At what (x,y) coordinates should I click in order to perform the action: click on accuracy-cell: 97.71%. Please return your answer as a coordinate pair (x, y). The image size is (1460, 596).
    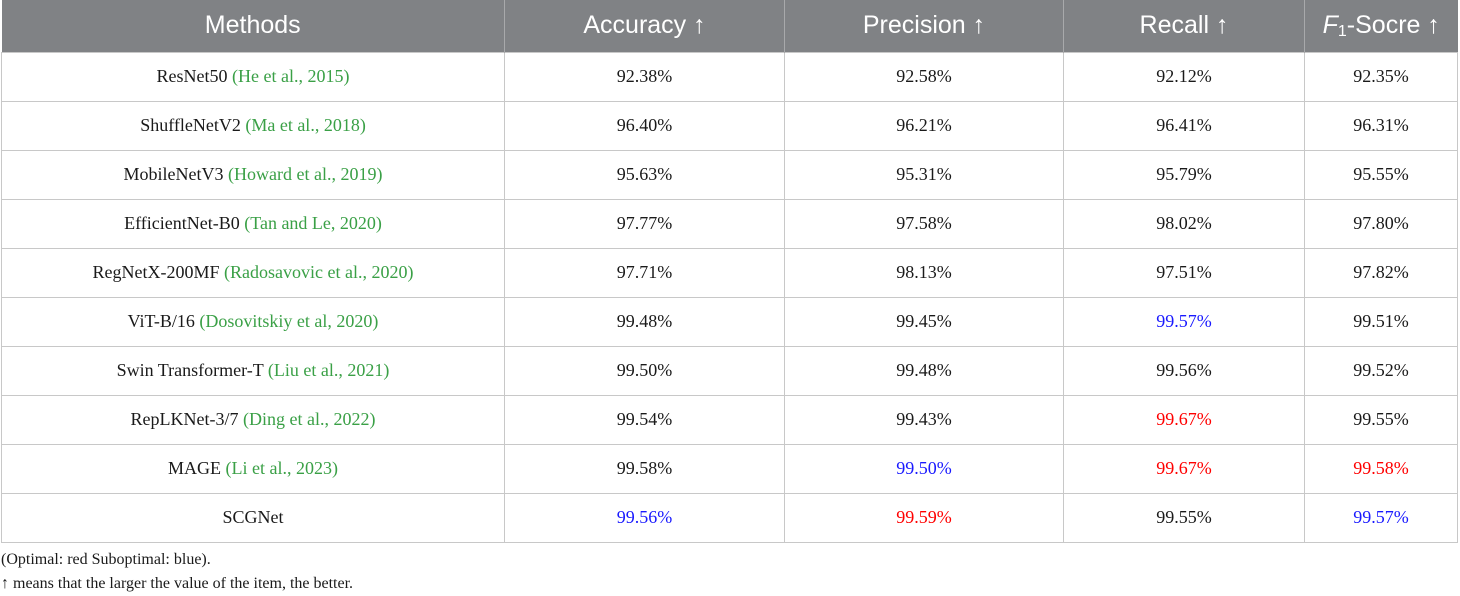
    Looking at the image, I should click on (644, 272).